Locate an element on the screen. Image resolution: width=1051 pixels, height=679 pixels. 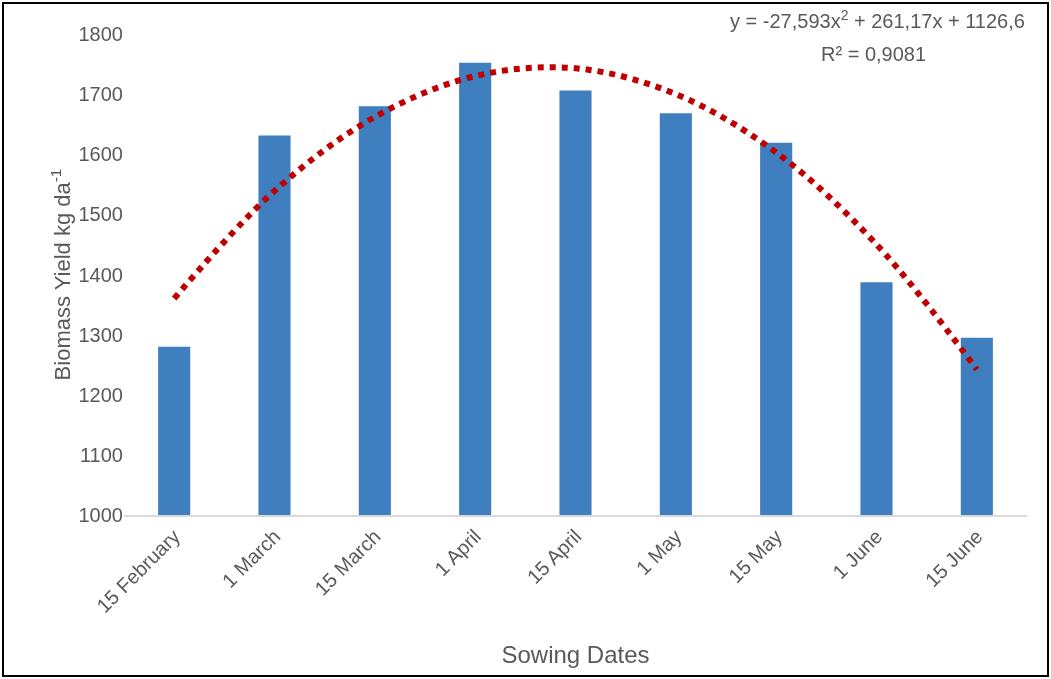
x-axis-title: Sowing Dates is located at coordinates (575, 654).